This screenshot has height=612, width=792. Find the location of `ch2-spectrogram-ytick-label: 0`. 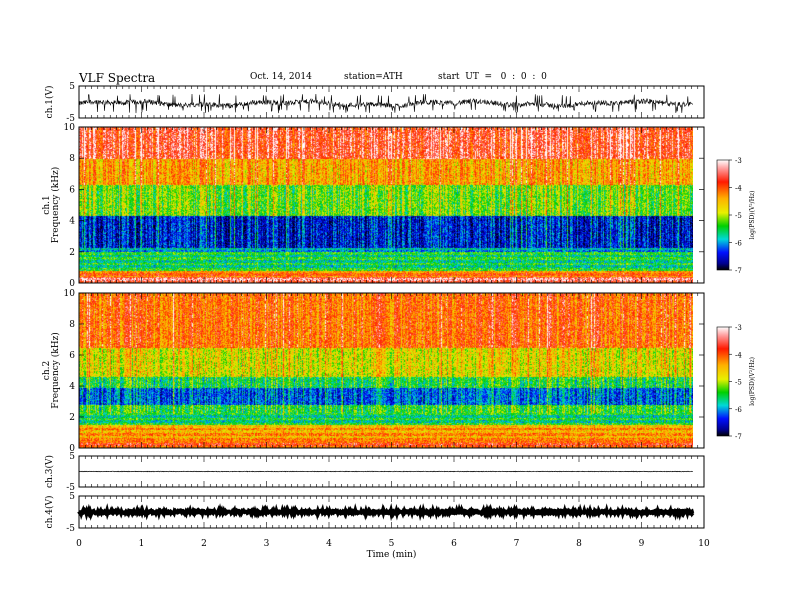

ch2-spectrogram-ytick-label: 0 is located at coordinates (72, 449).